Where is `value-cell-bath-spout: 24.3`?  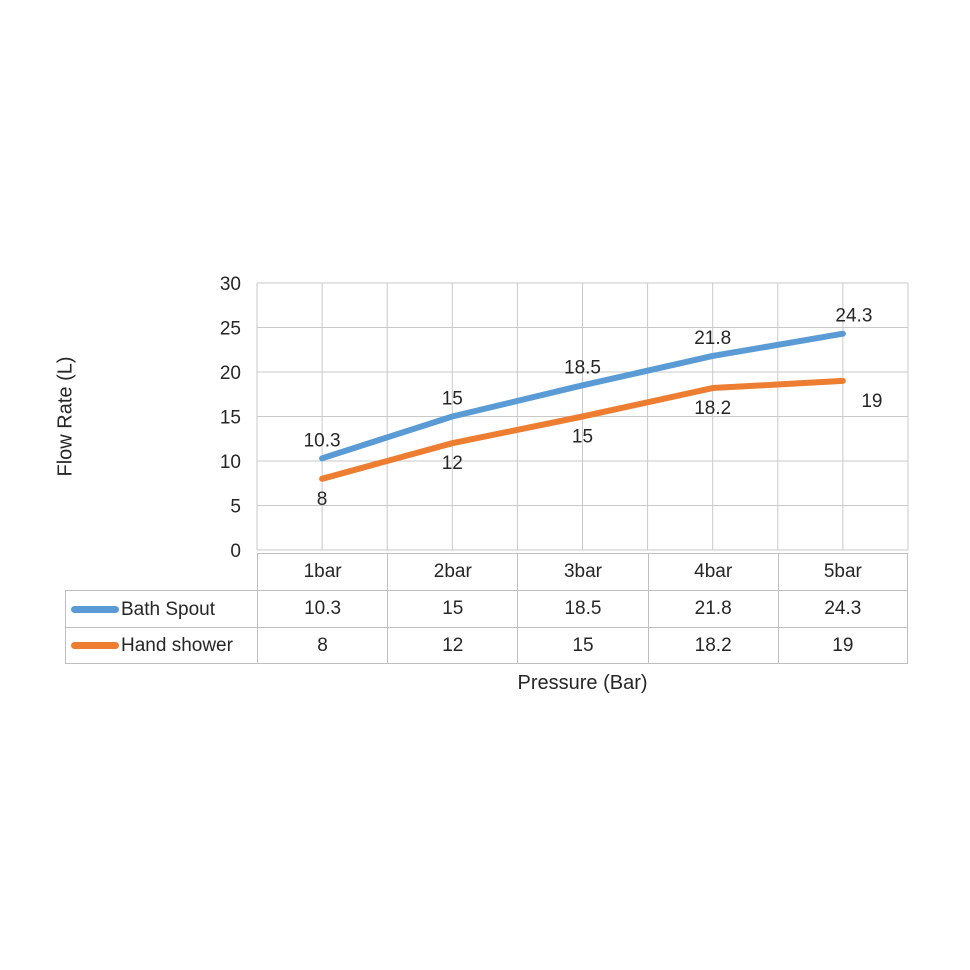
value-cell-bath-spout: 24.3 is located at coordinates (842, 608).